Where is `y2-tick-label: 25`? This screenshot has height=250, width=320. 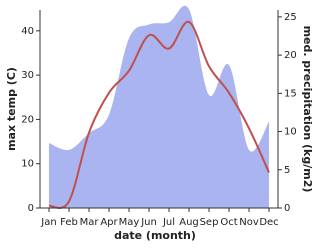
y2-tick-label: 25 is located at coordinates (290, 17).